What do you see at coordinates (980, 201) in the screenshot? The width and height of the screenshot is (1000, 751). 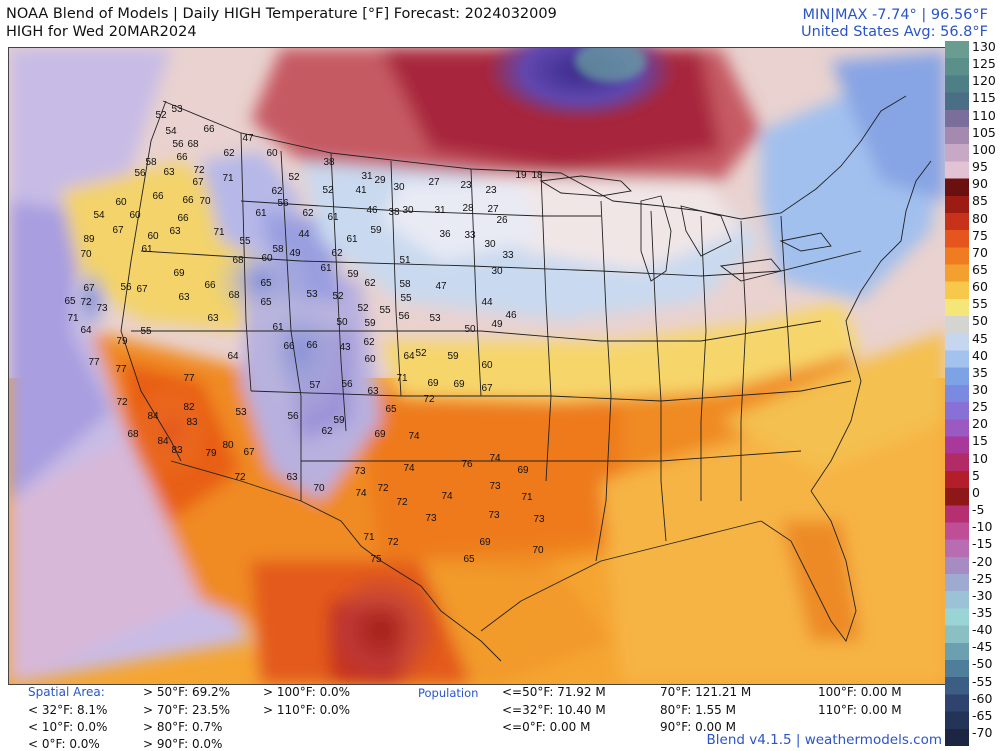 I see `colorbar-tick-label: 85` at bounding box center [980, 201].